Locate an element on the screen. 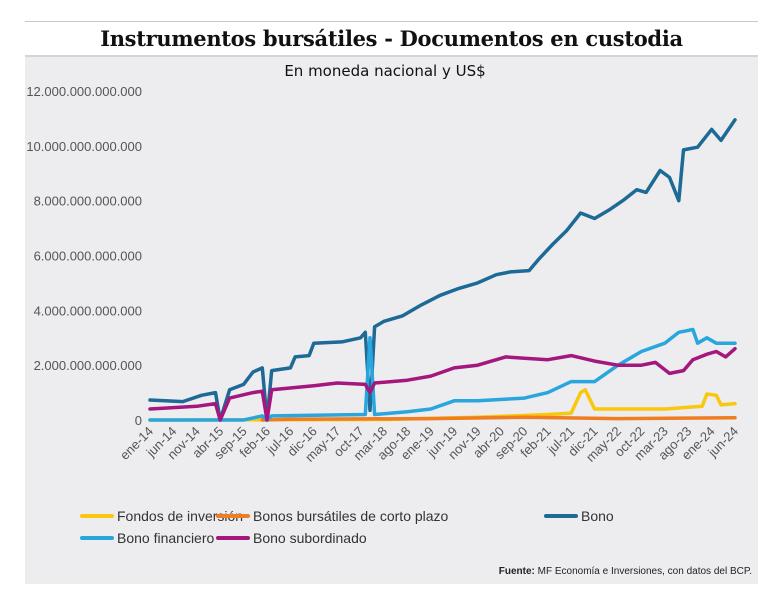  legend-label: Bono is located at coordinates (597, 516).